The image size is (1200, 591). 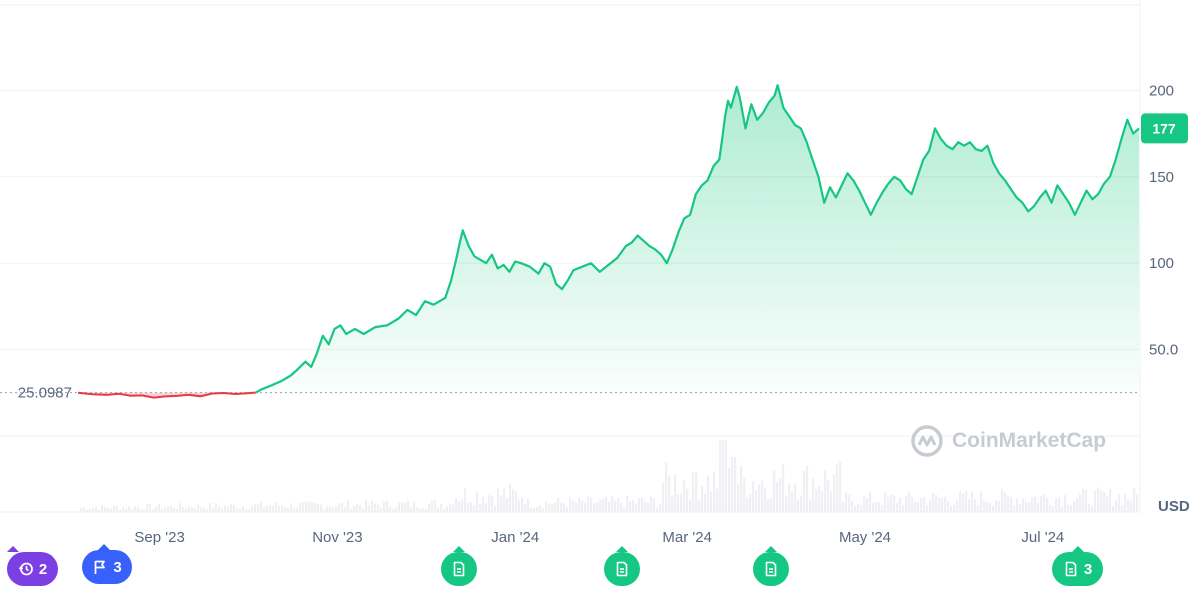 What do you see at coordinates (622, 566) in the screenshot?
I see `news-marker-feb` at bounding box center [622, 566].